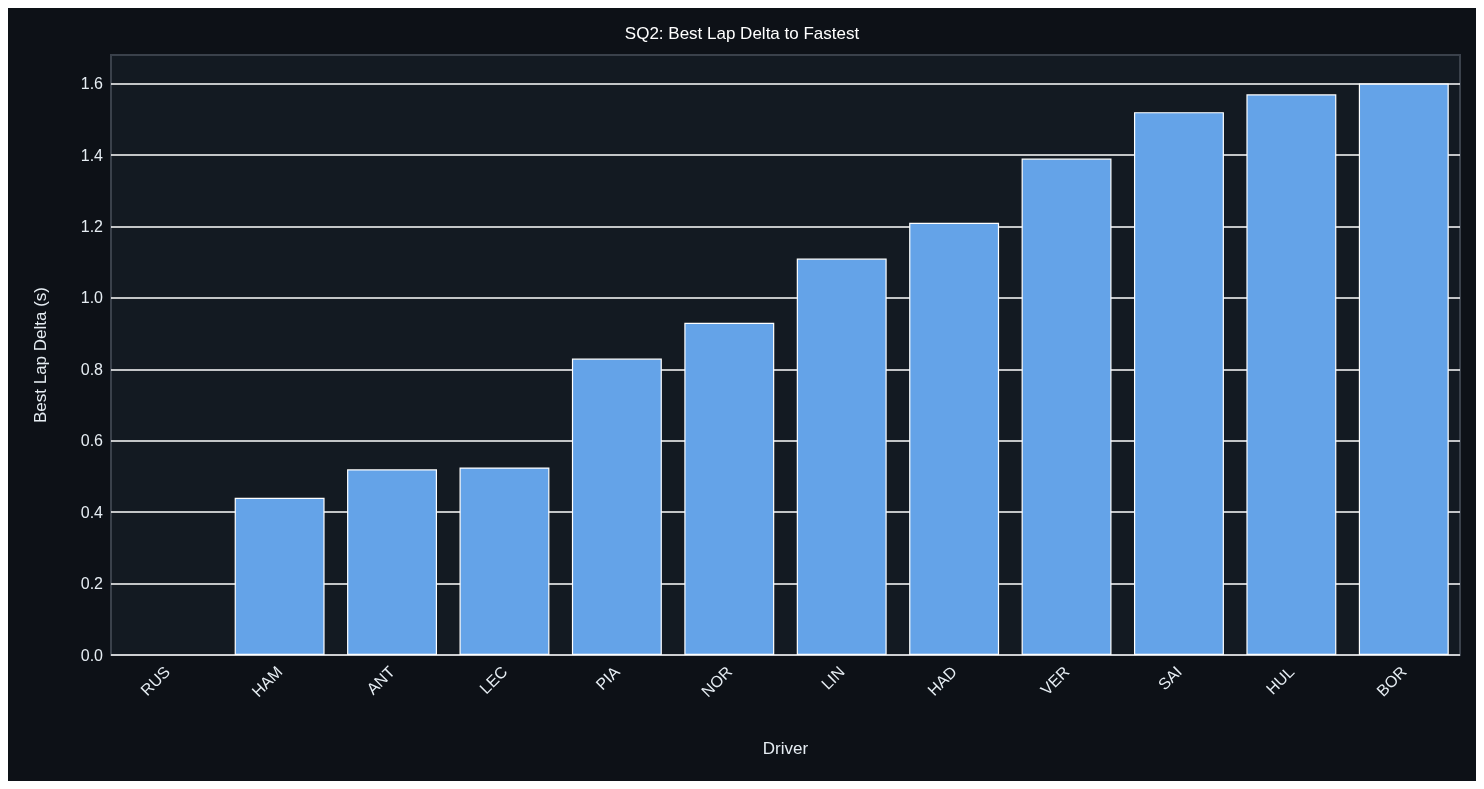 This screenshot has height=789, width=1484. What do you see at coordinates (608, 678) in the screenshot?
I see `x-tick-label: PIA` at bounding box center [608, 678].